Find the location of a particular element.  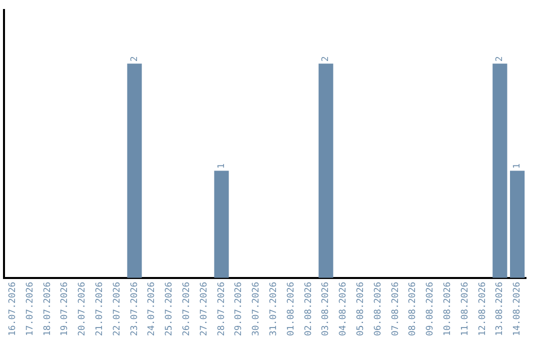

x-tick-label: 17.07.2026 is located at coordinates (30, 309).